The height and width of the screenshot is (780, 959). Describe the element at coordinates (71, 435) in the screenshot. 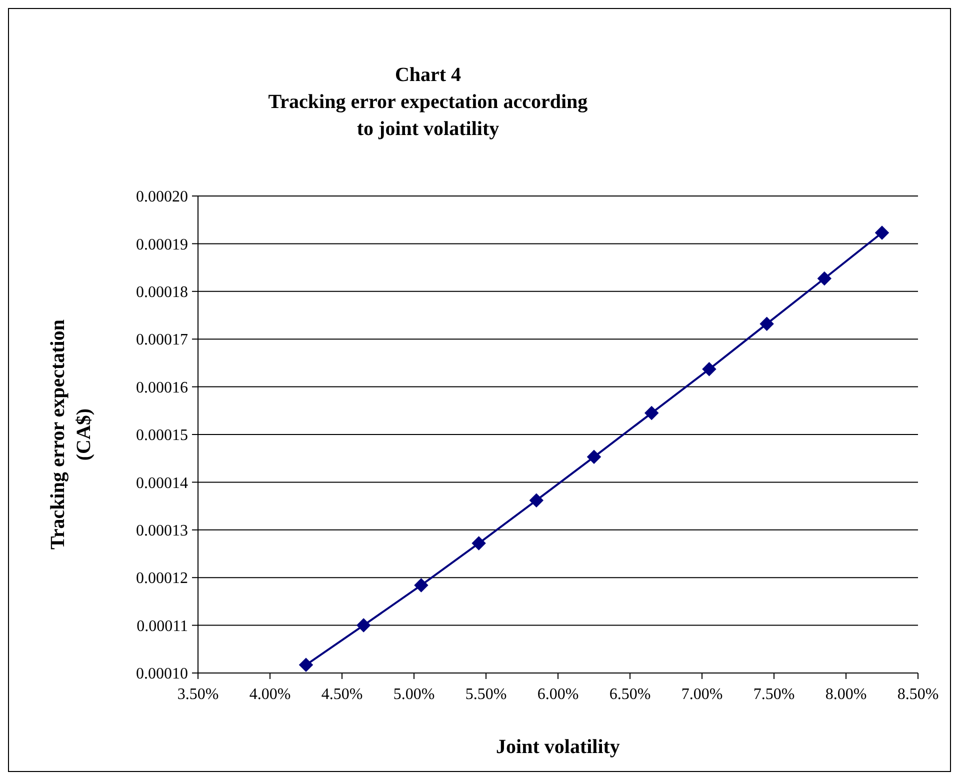

I see `y-axis-title: Tracking error expectation (CA$)` at that location.